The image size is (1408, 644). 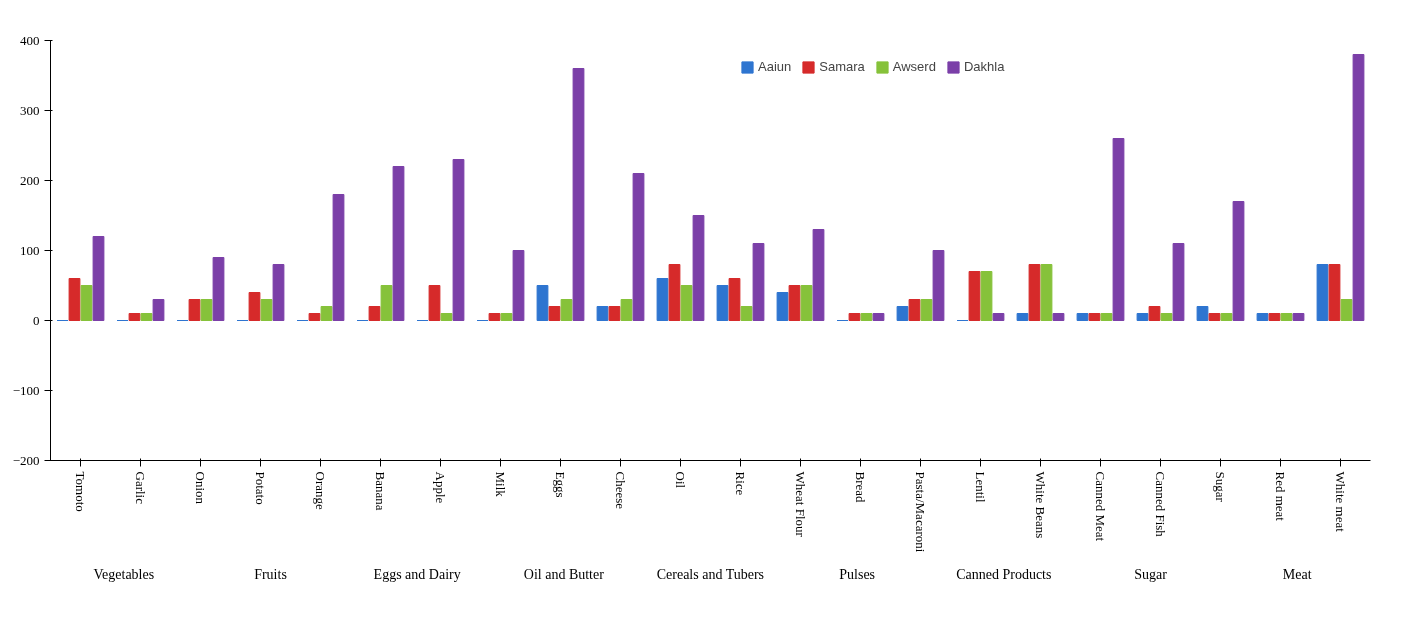 What do you see at coordinates (560, 484) in the screenshot?
I see `x-tick-label: Eggs` at bounding box center [560, 484].